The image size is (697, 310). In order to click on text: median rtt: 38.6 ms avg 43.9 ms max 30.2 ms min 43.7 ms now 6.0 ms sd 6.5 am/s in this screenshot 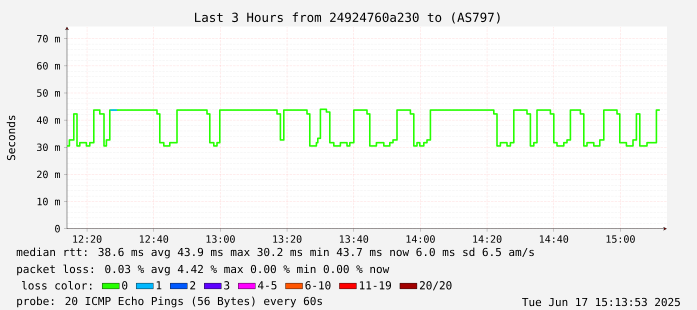, I will do `click(275, 253)`.